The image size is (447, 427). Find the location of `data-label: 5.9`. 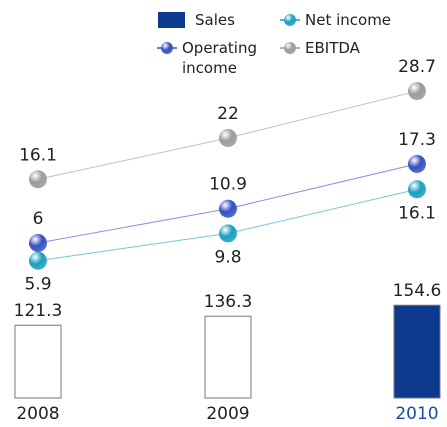

data-label: 5.9 is located at coordinates (37, 285).